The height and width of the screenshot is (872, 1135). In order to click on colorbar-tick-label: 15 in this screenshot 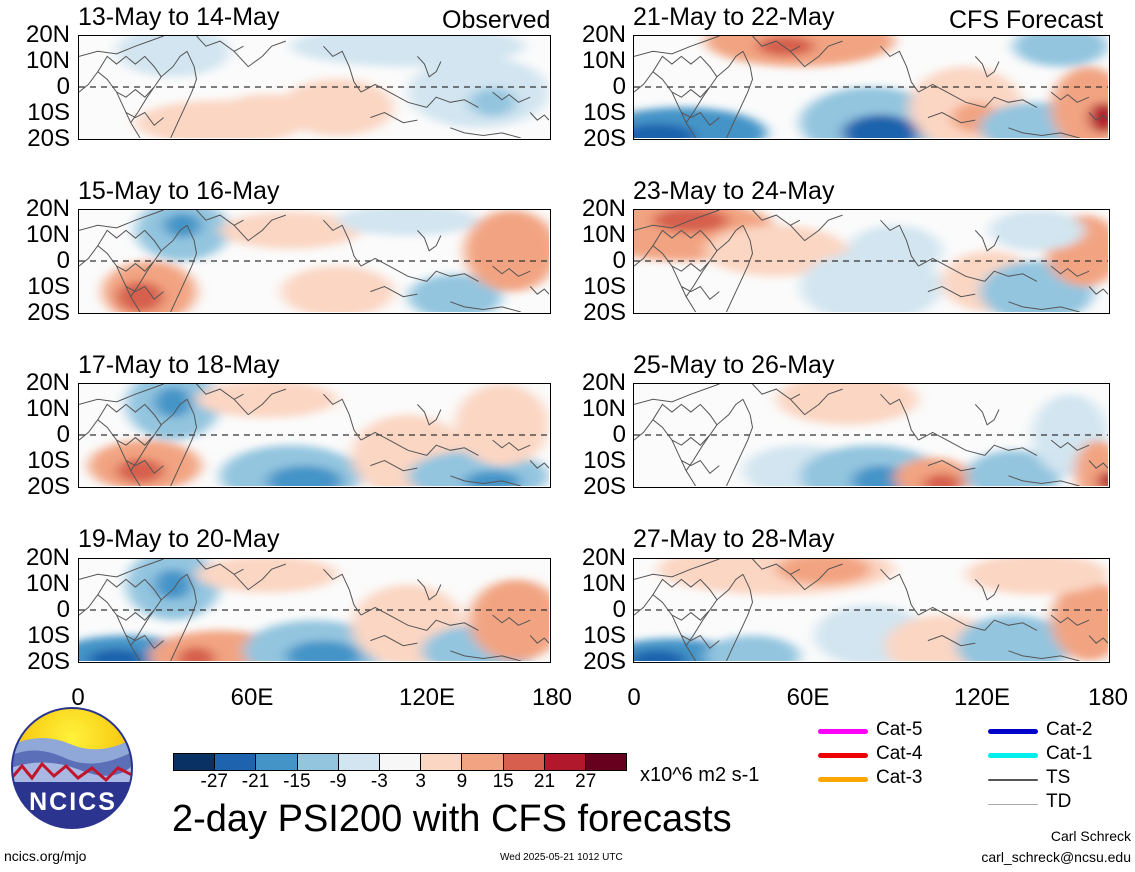, I will do `click(503, 781)`.